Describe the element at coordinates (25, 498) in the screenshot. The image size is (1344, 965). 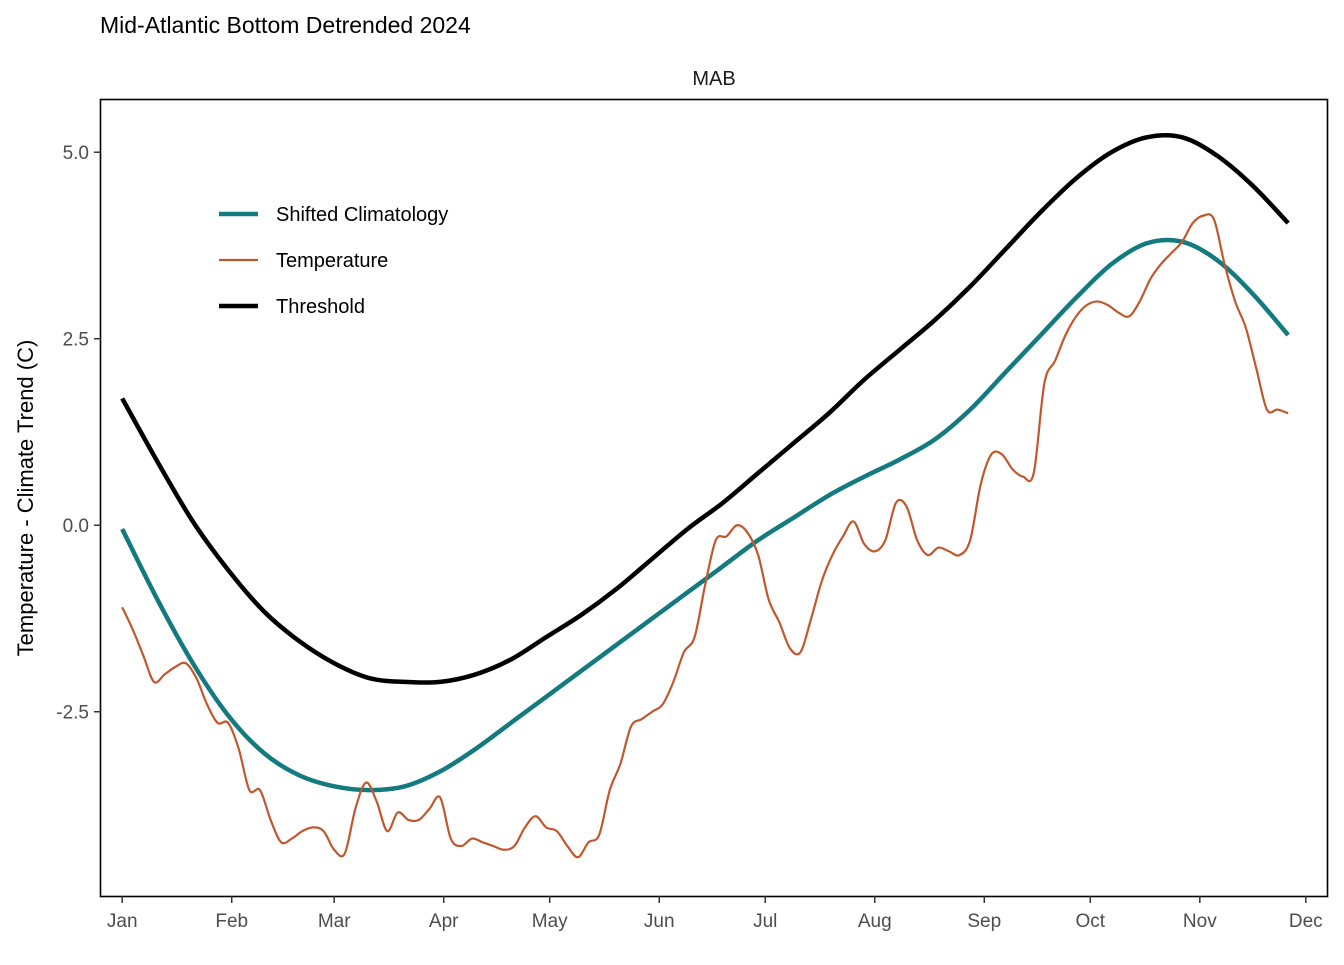
I see `y-axis-label: Temperature - Climate Trend (C)` at that location.